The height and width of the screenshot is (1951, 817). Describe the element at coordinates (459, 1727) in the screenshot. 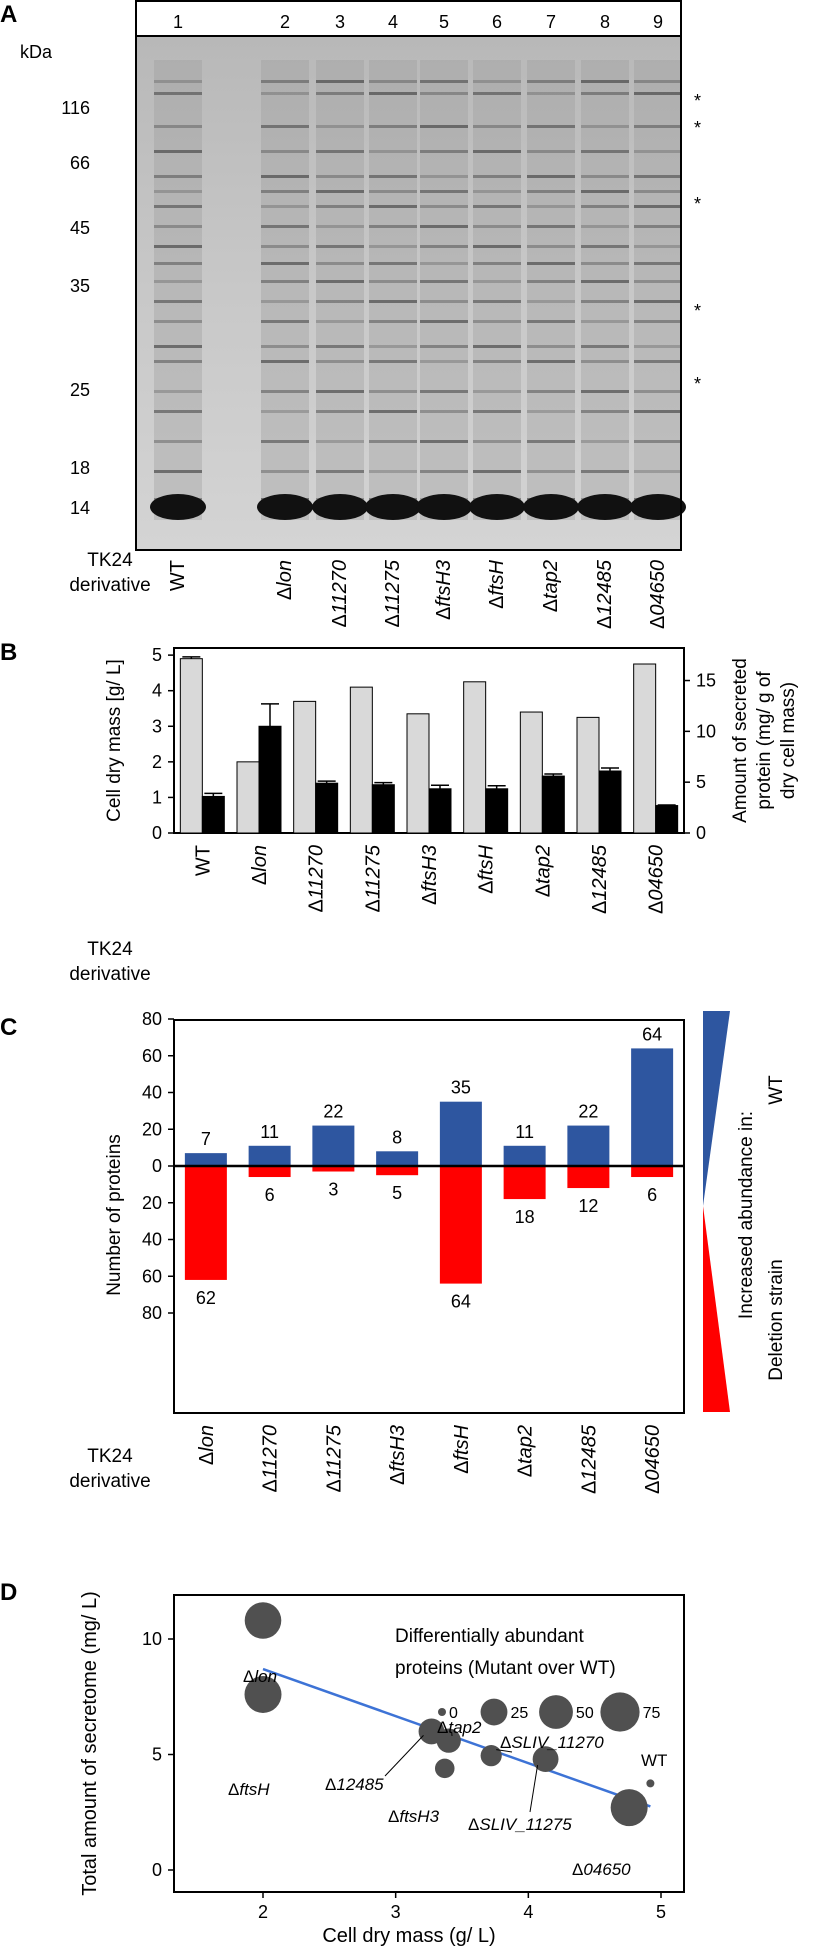

I see `chart-d-point-label: Δtap2` at that location.